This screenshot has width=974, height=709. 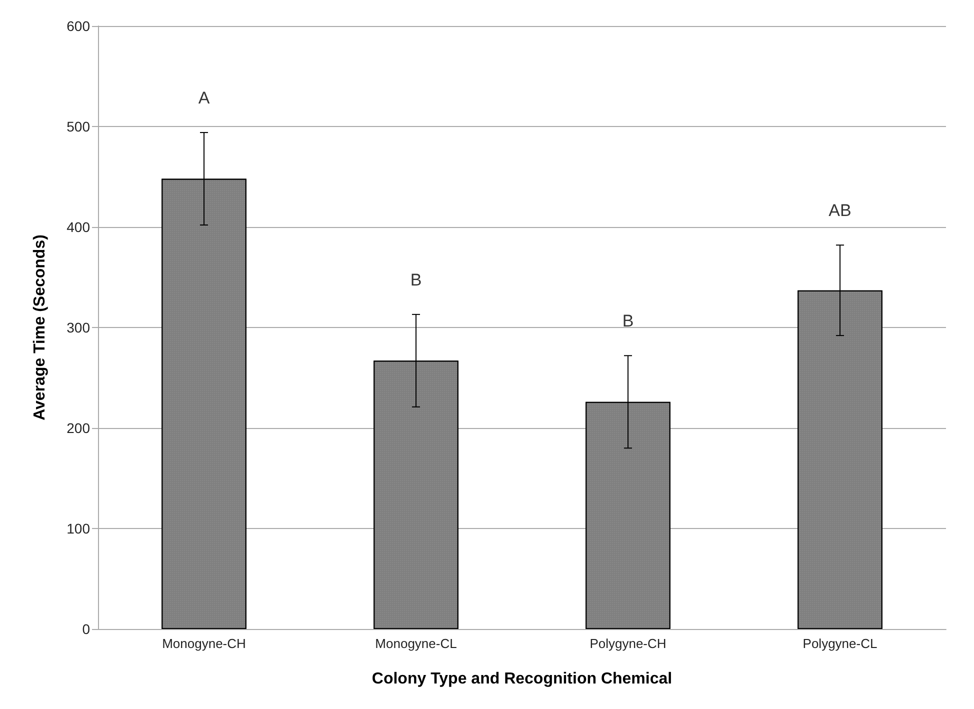 I want to click on x-axis-title: Colony Type and Recognition Chemical, so click(x=522, y=679).